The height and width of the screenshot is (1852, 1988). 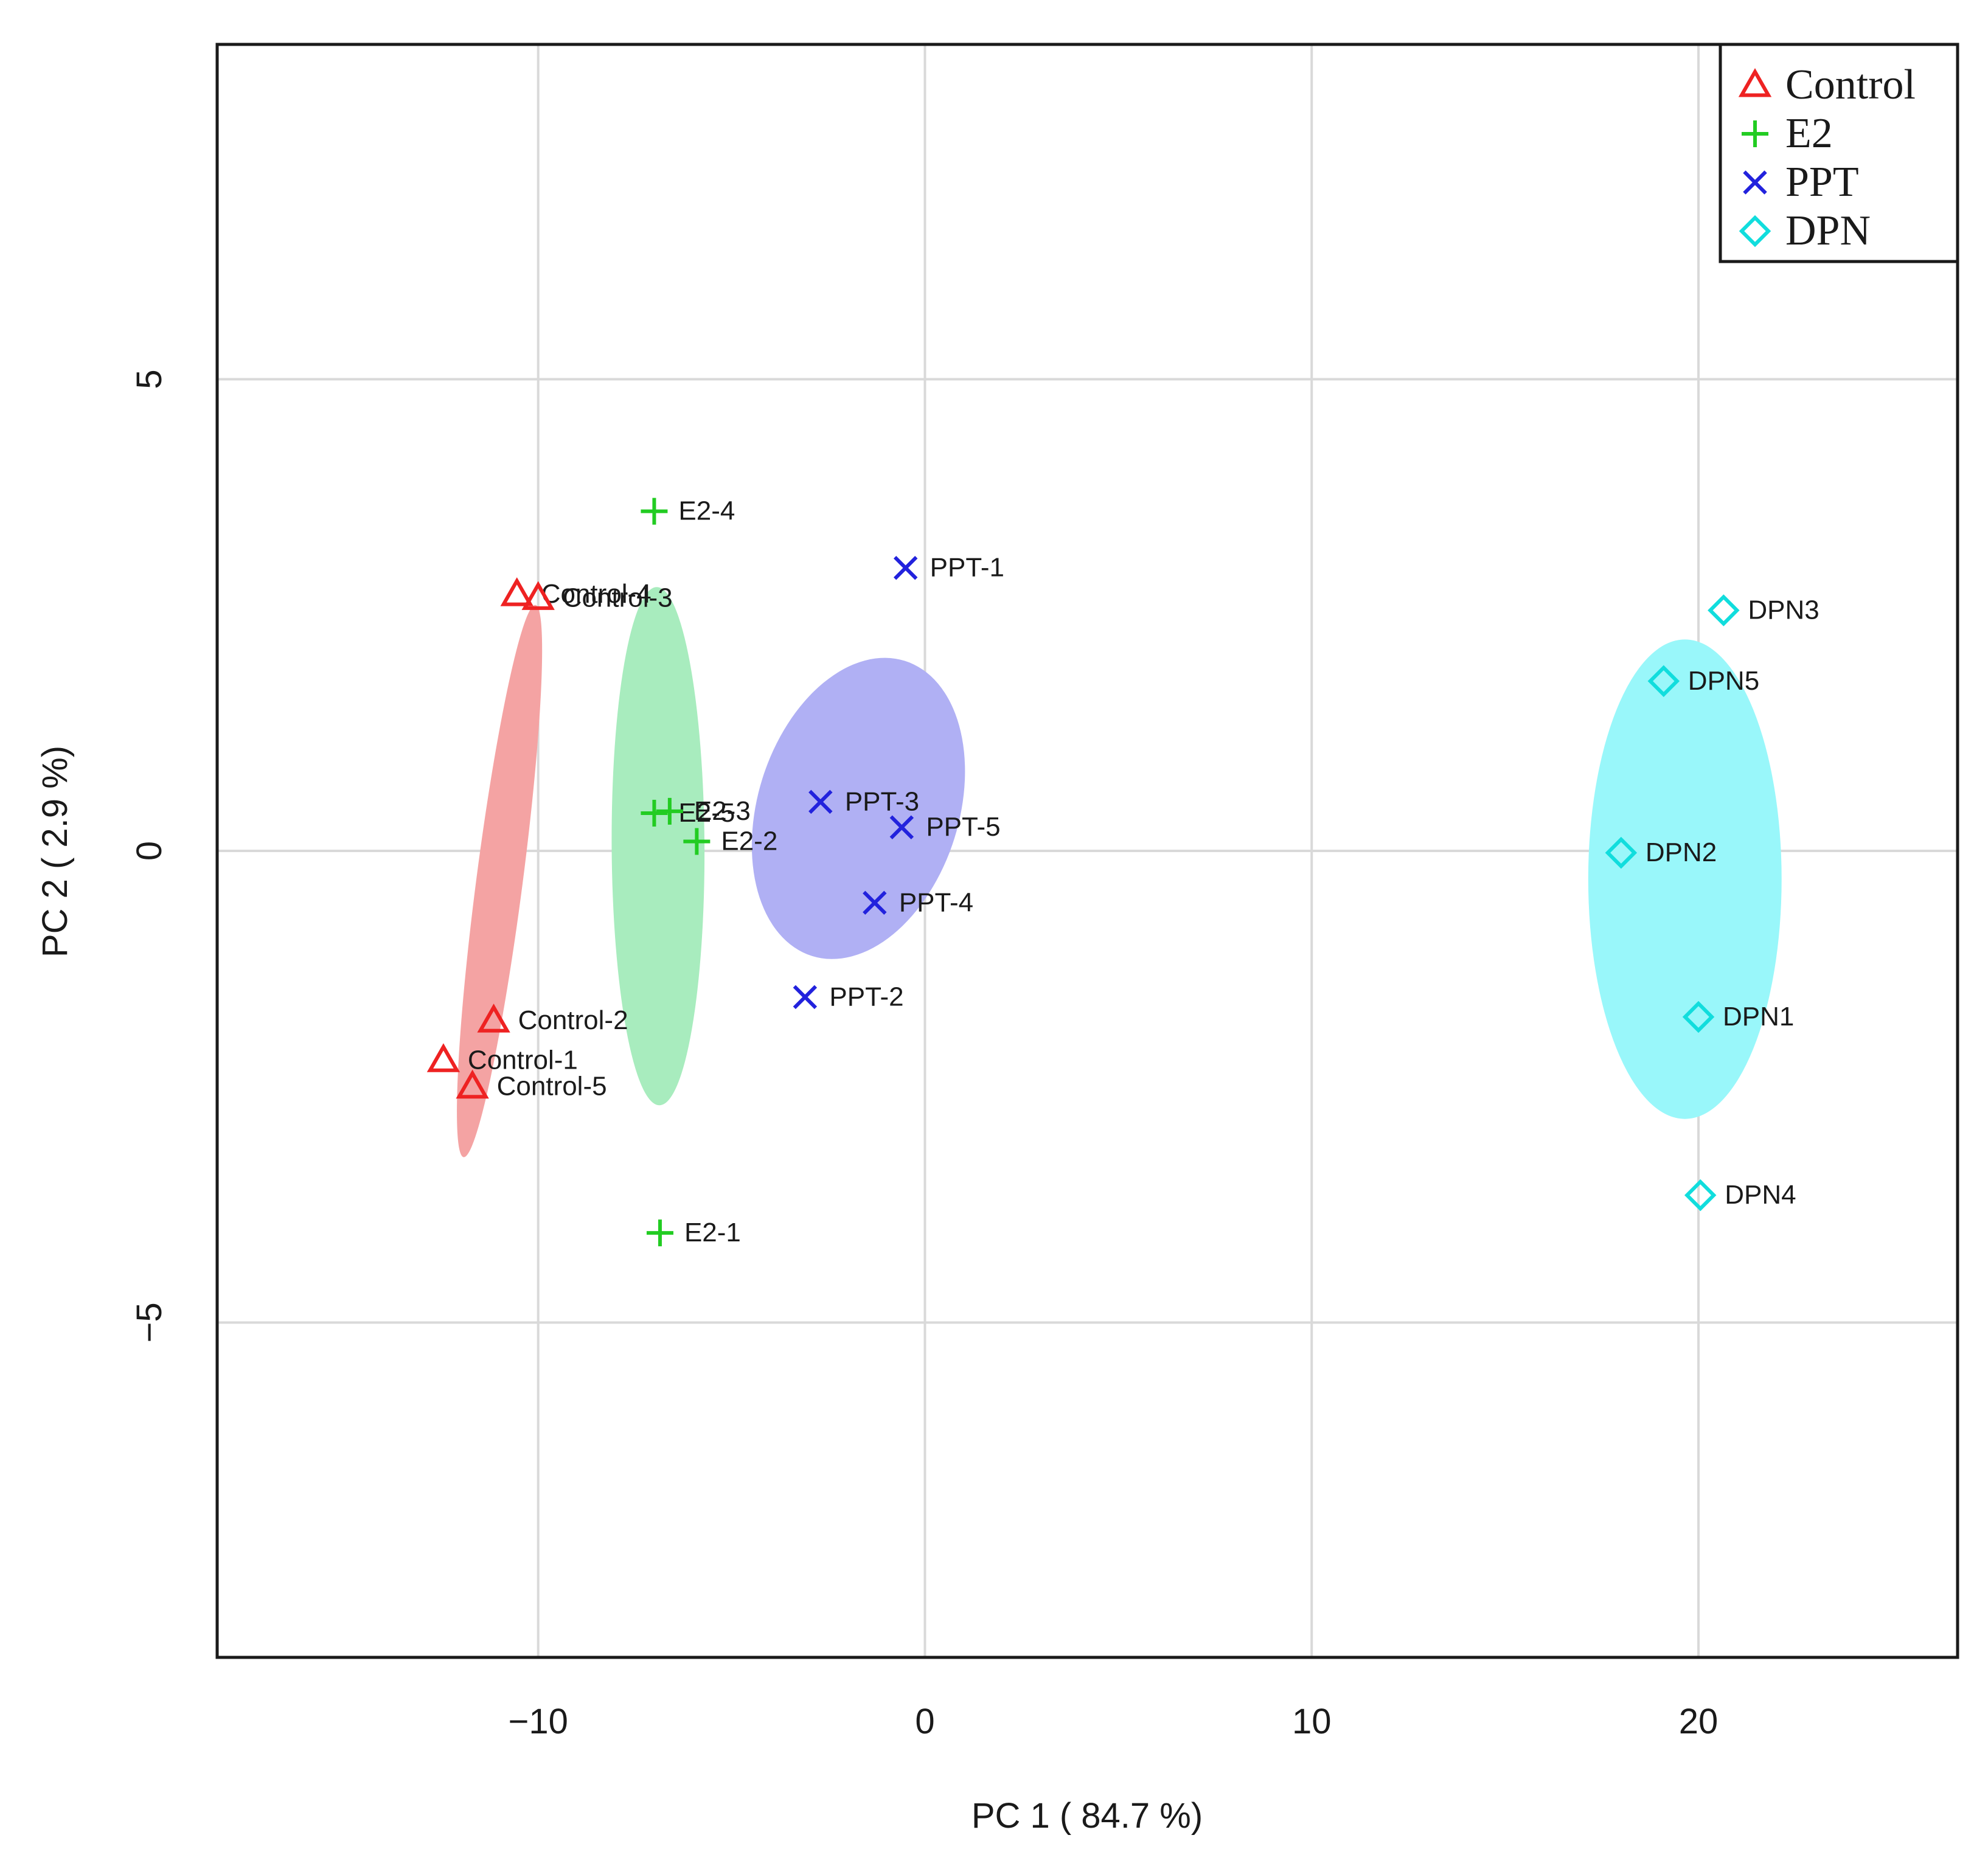 I want to click on legend-marker-dpn, so click(x=1755, y=231).